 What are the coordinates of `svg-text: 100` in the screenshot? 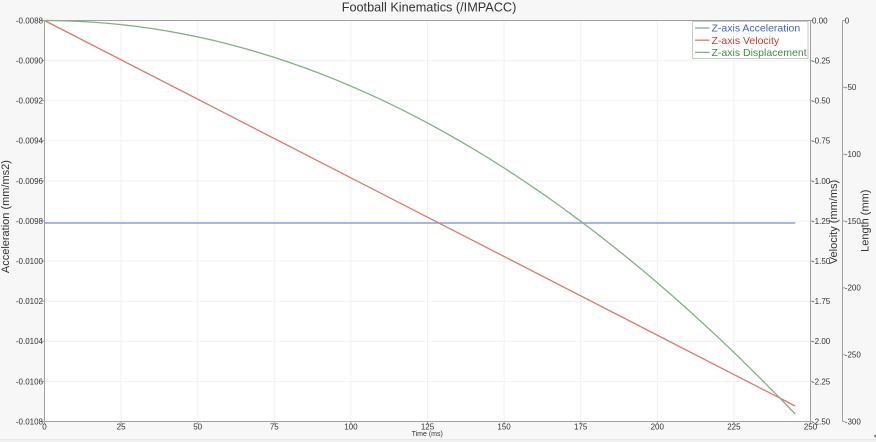 It's located at (351, 426).